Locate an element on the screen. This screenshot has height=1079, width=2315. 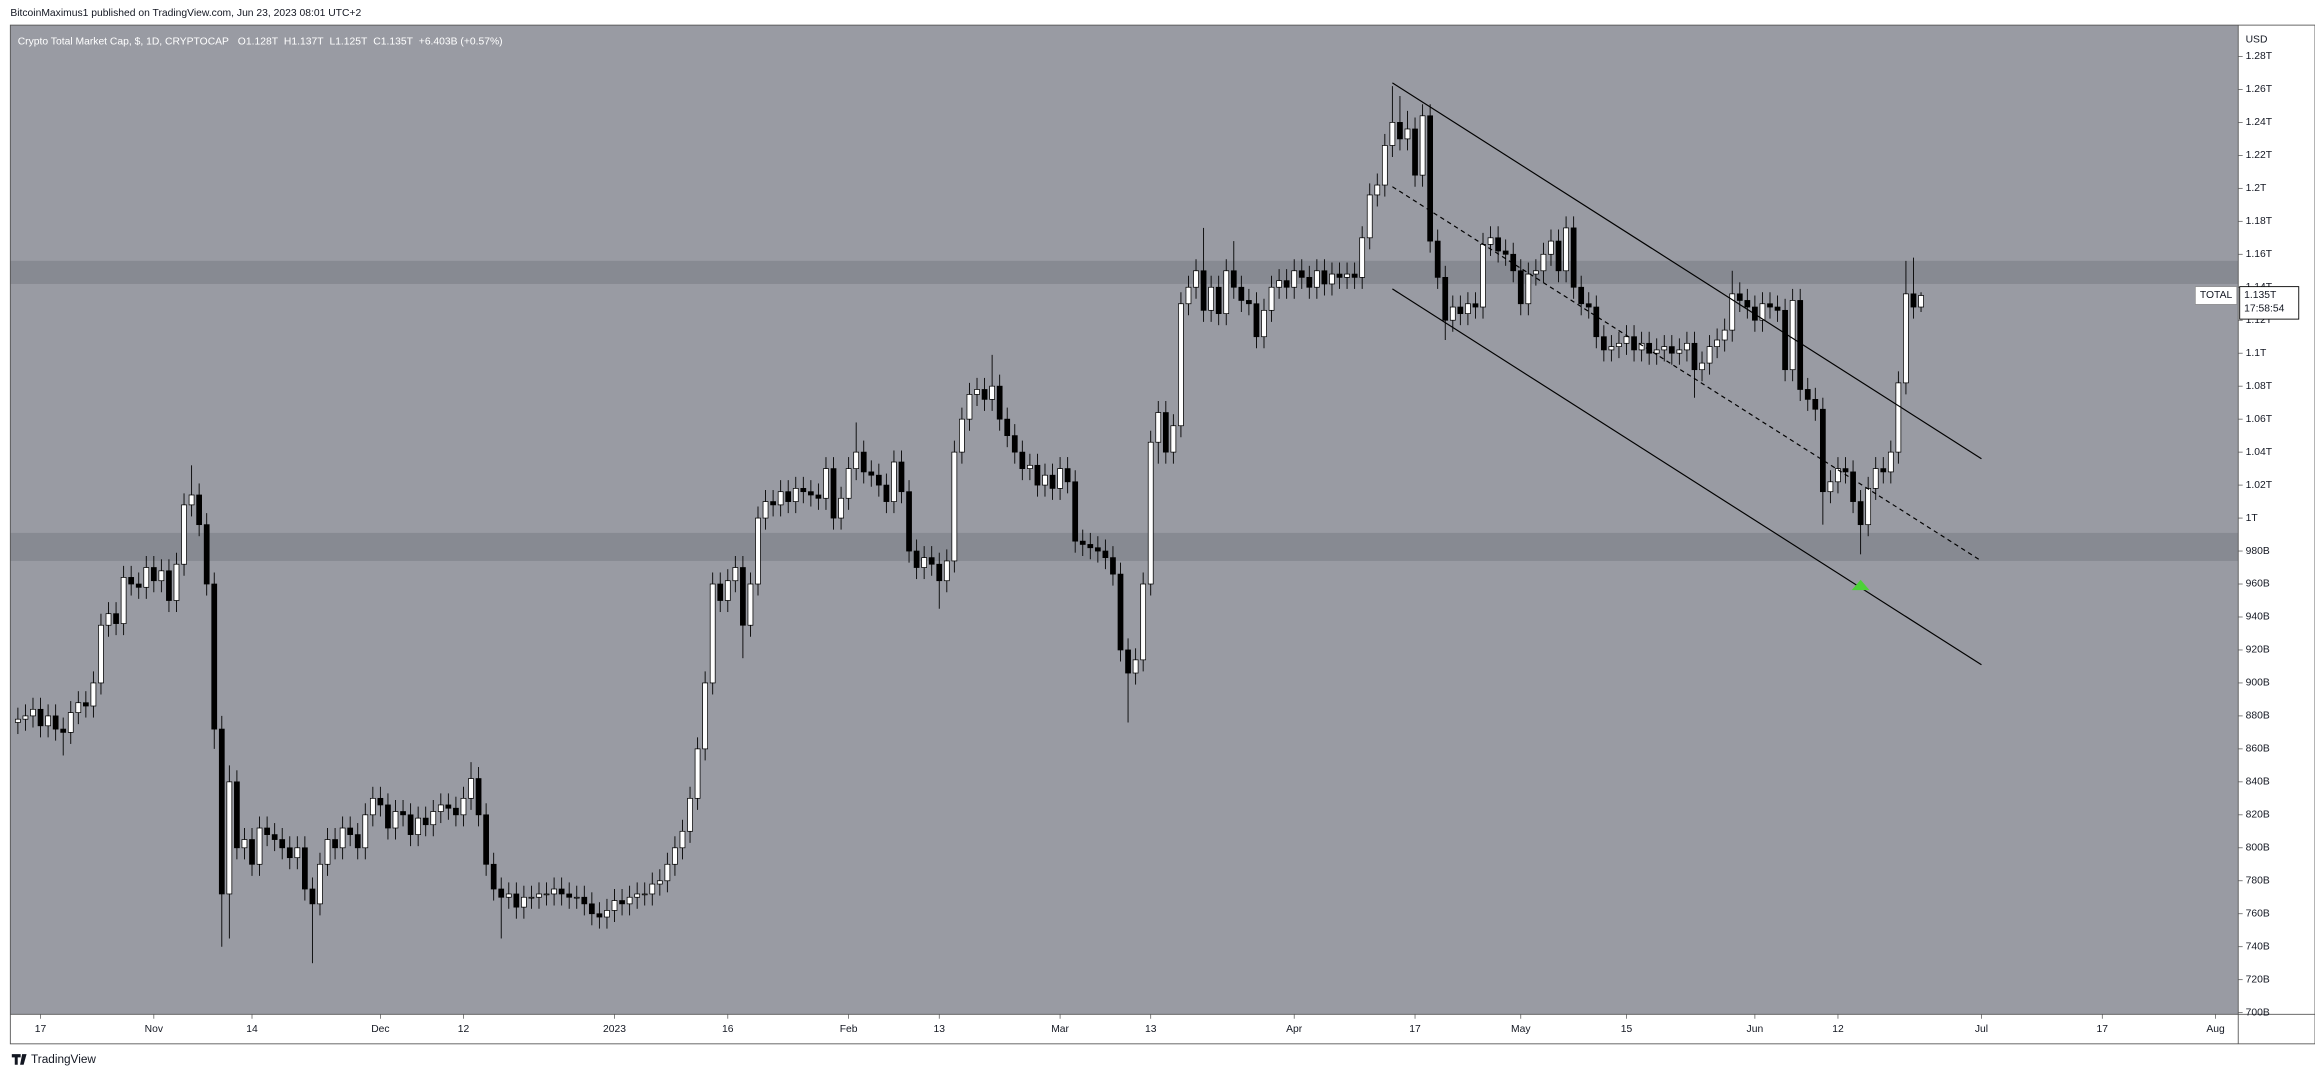
y-tick-label: 1.06T is located at coordinates (2259, 419).